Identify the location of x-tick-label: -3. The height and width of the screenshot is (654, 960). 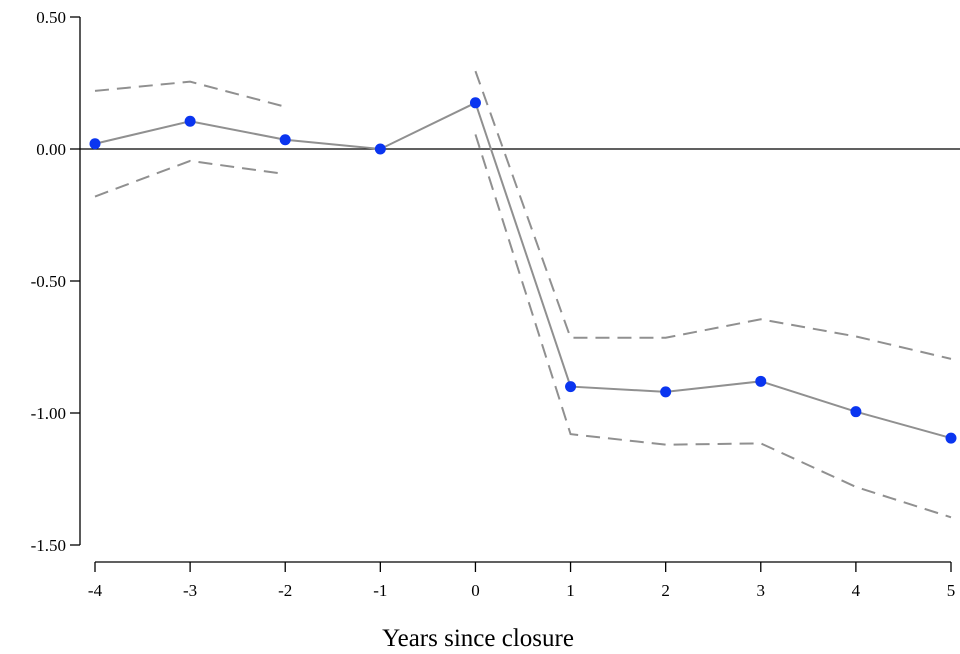
(190, 590).